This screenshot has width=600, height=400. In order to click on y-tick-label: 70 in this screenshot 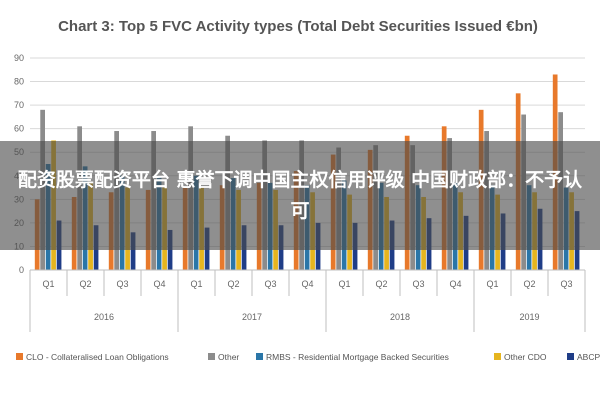, I will do `click(19, 105)`.